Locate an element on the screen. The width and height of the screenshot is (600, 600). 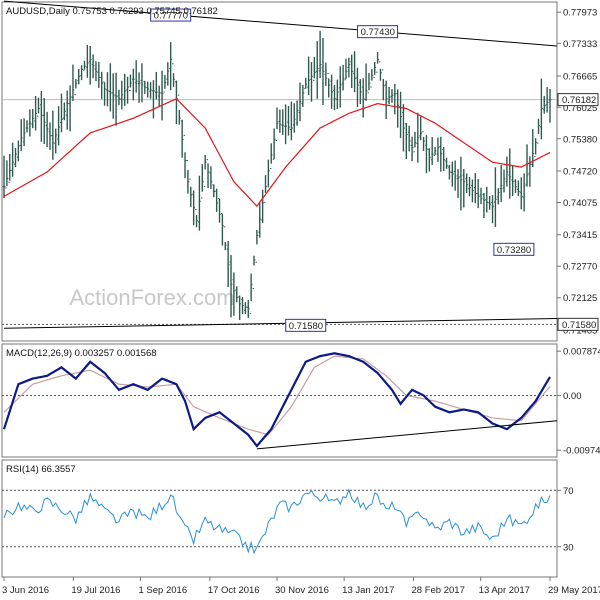
macd-trendline is located at coordinates (407, 435).